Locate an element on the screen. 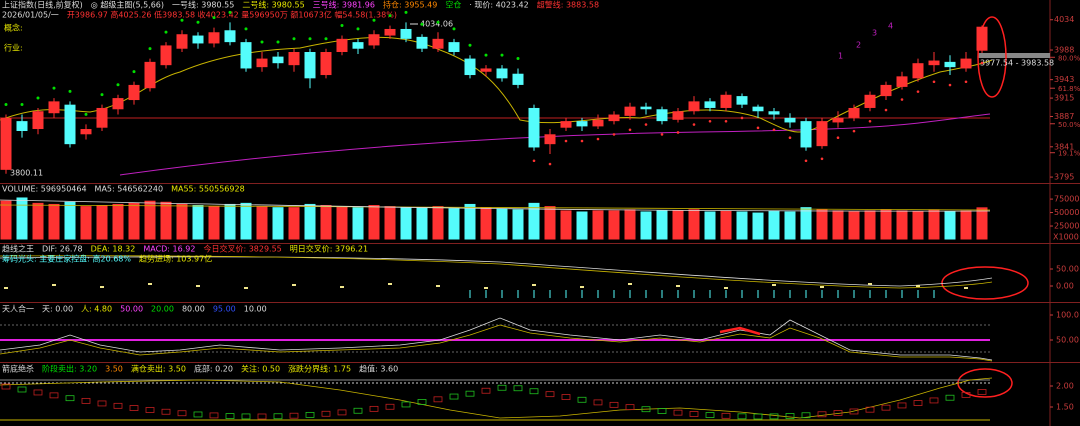  header-item: 二号线: 3980.55 is located at coordinates (273, 5).